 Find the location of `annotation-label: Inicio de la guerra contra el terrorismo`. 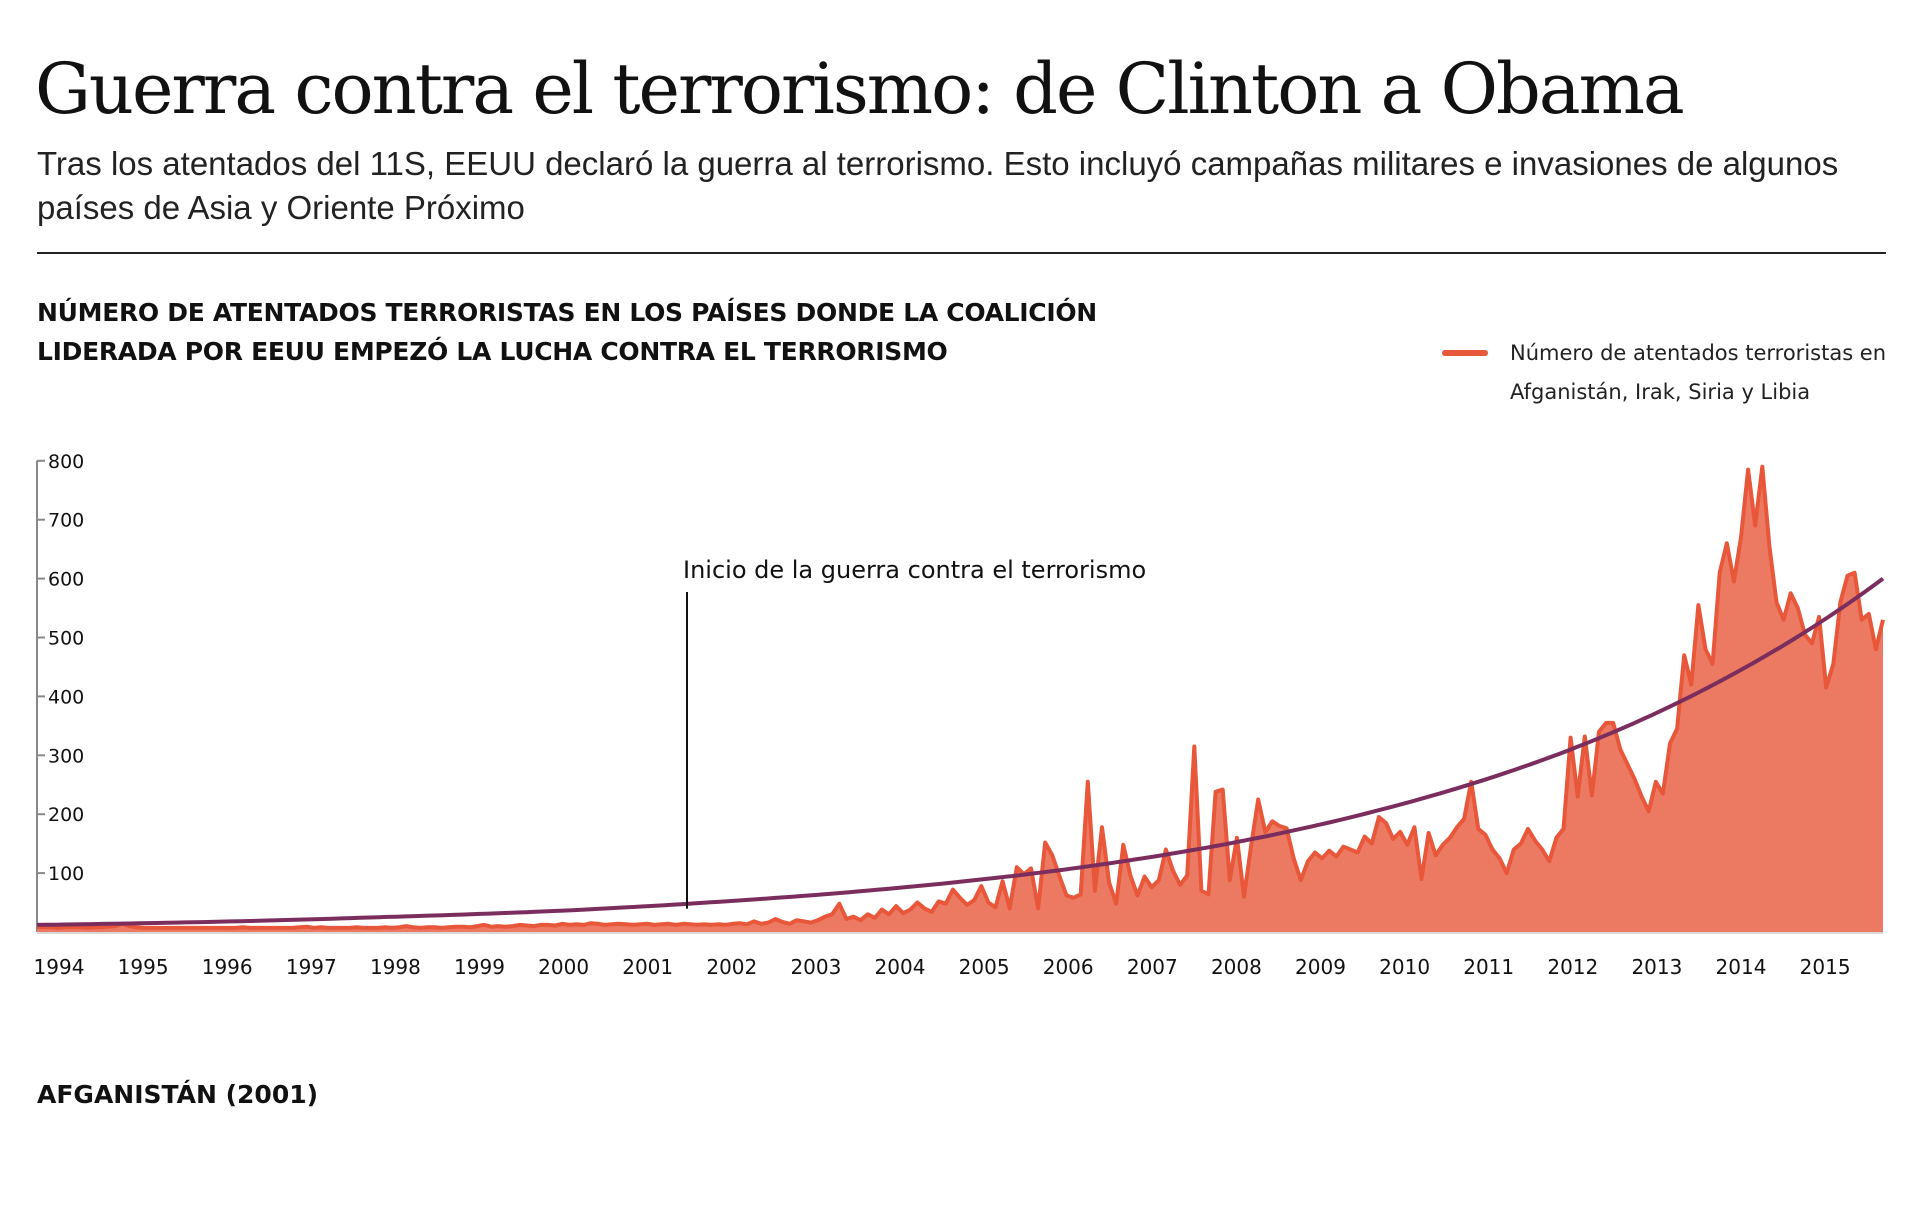

annotation-label: Inicio de la guerra contra el terrorismo is located at coordinates (914, 570).